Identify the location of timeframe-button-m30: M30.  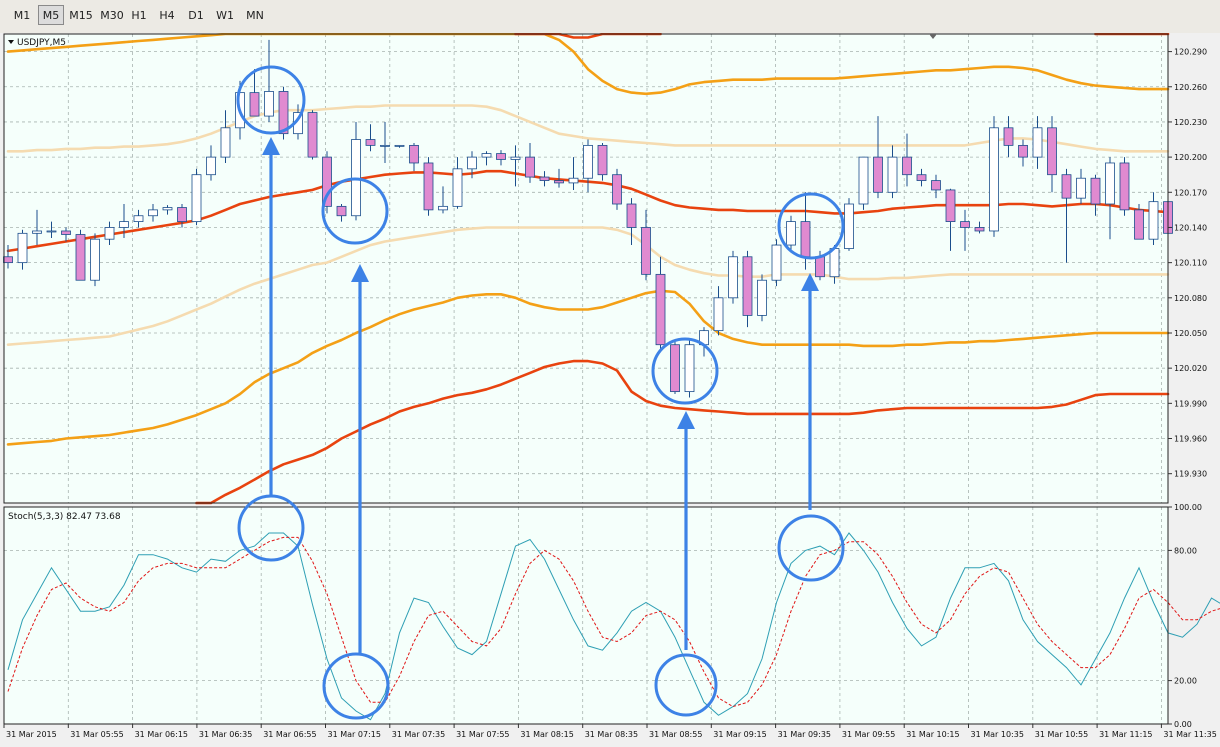
(112, 15).